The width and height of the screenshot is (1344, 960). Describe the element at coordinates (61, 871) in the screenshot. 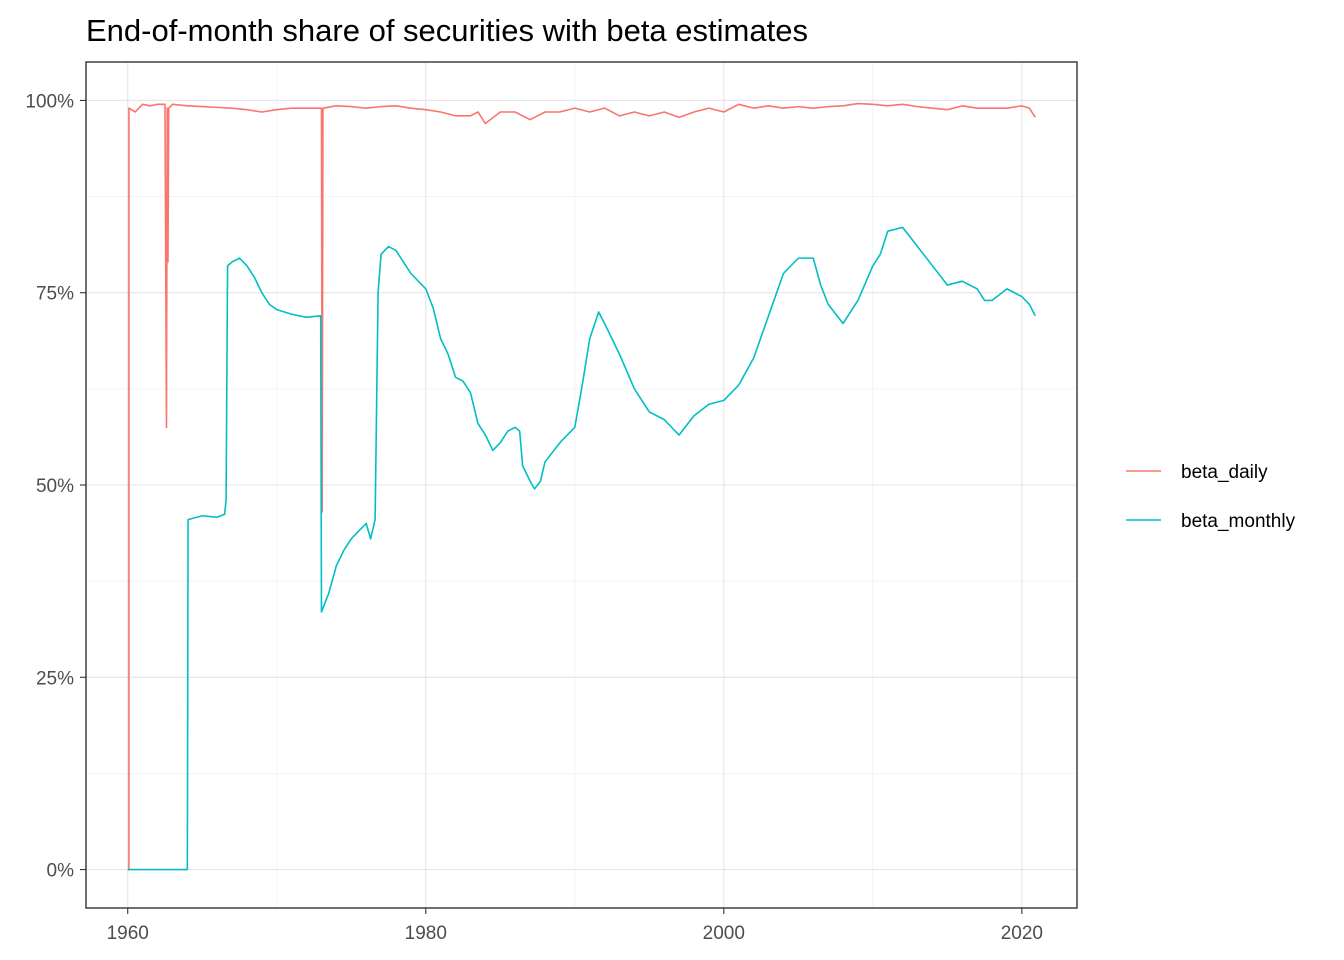

I see `y-tick-label: 0%` at that location.